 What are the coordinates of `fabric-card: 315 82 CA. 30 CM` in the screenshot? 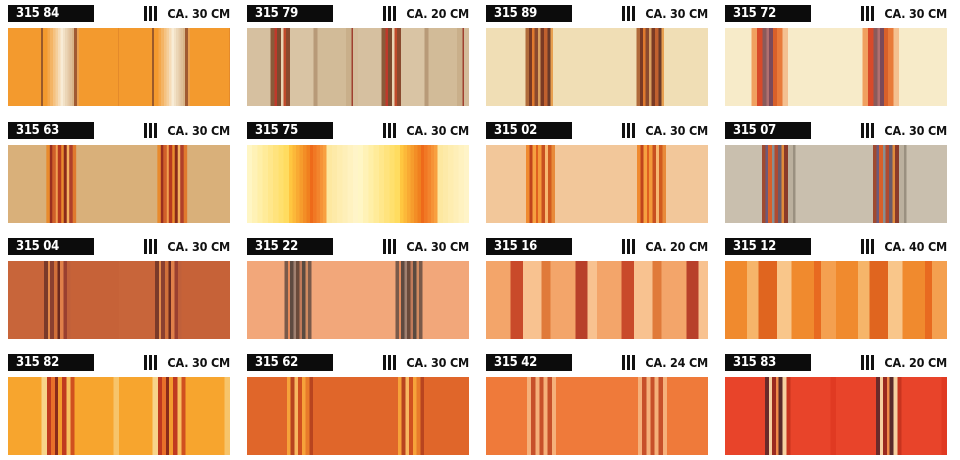 It's located at (119, 403).